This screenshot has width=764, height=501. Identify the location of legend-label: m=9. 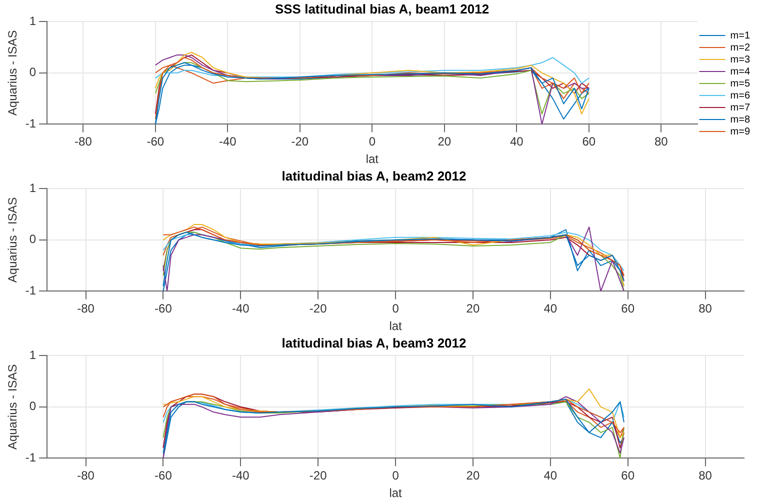
(740, 132).